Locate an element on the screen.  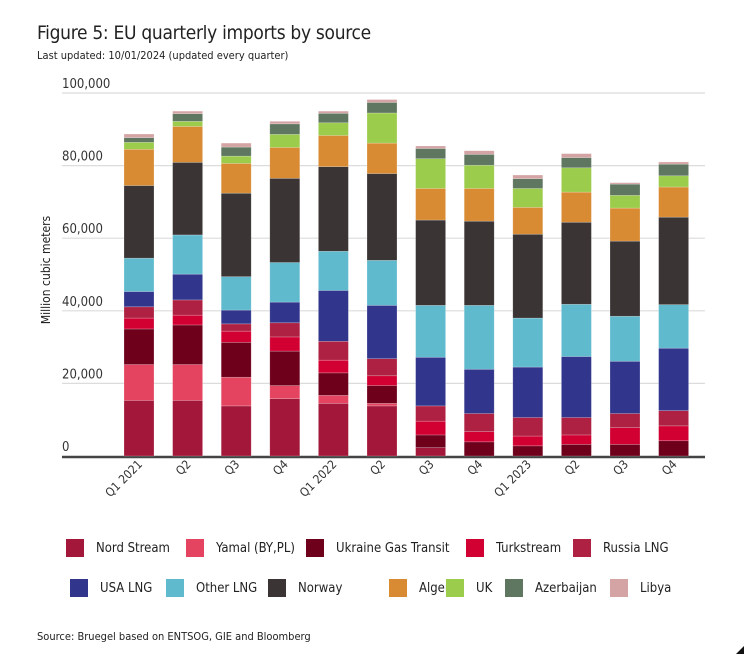
y-tick-label: 80,000 is located at coordinates (82, 157).